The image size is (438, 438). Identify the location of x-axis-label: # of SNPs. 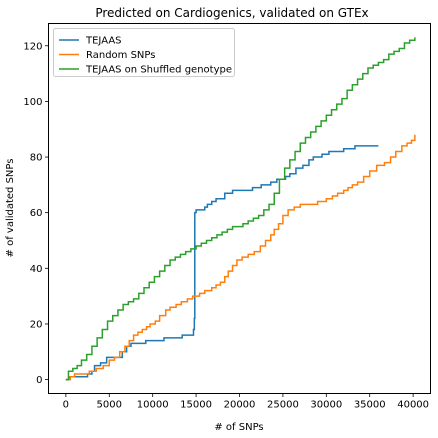
(238, 427).